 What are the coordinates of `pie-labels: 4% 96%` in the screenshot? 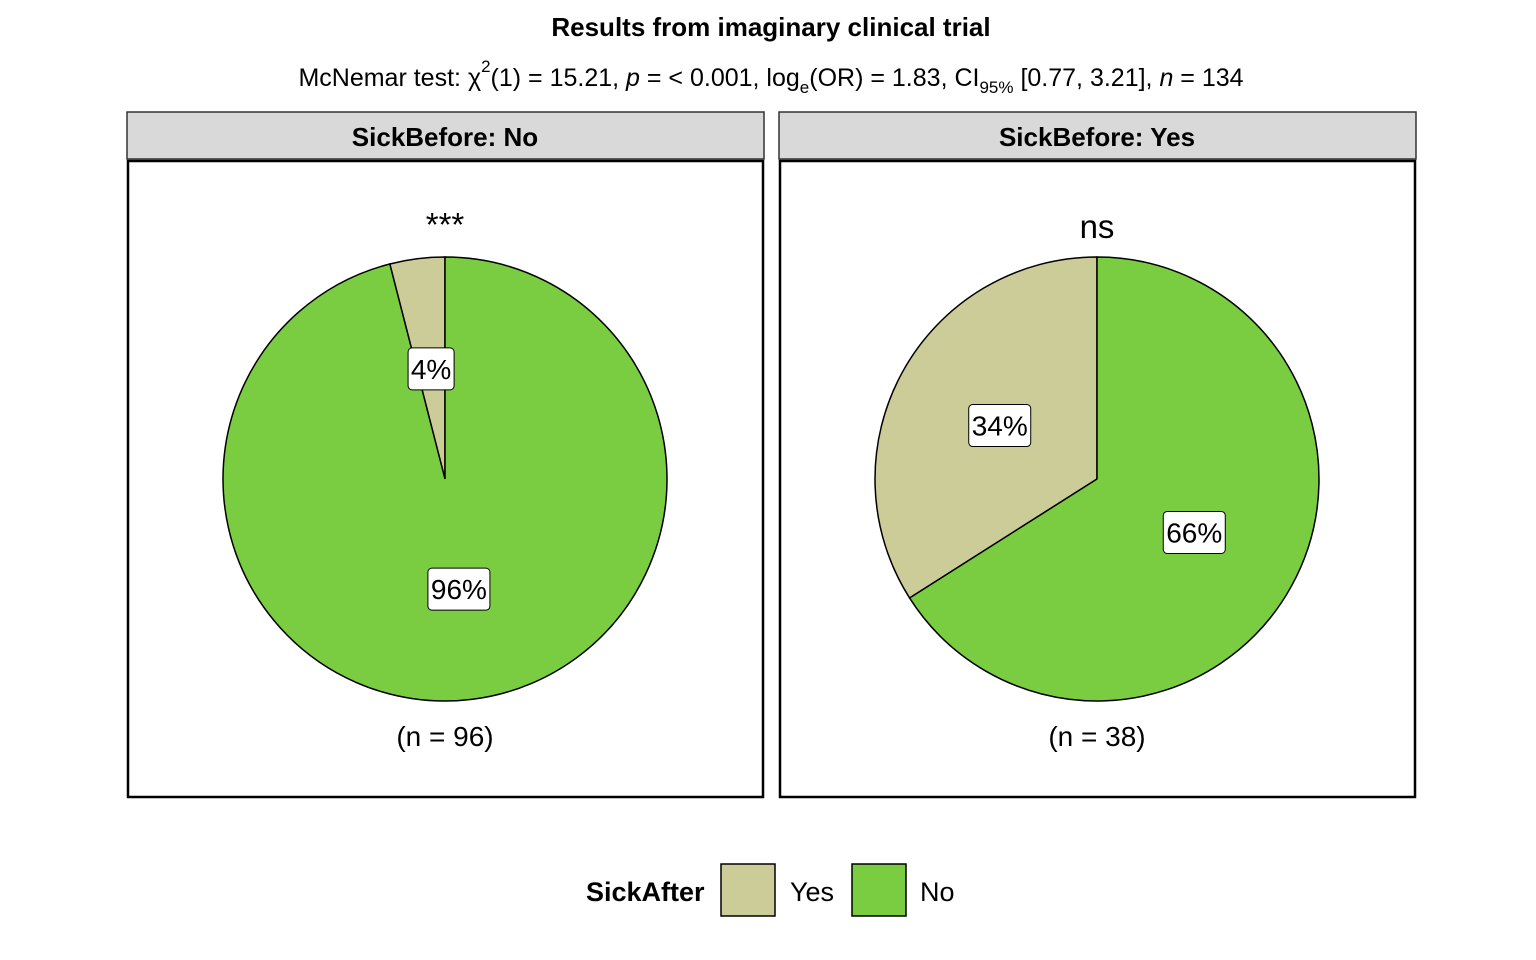 It's located at (449, 479).